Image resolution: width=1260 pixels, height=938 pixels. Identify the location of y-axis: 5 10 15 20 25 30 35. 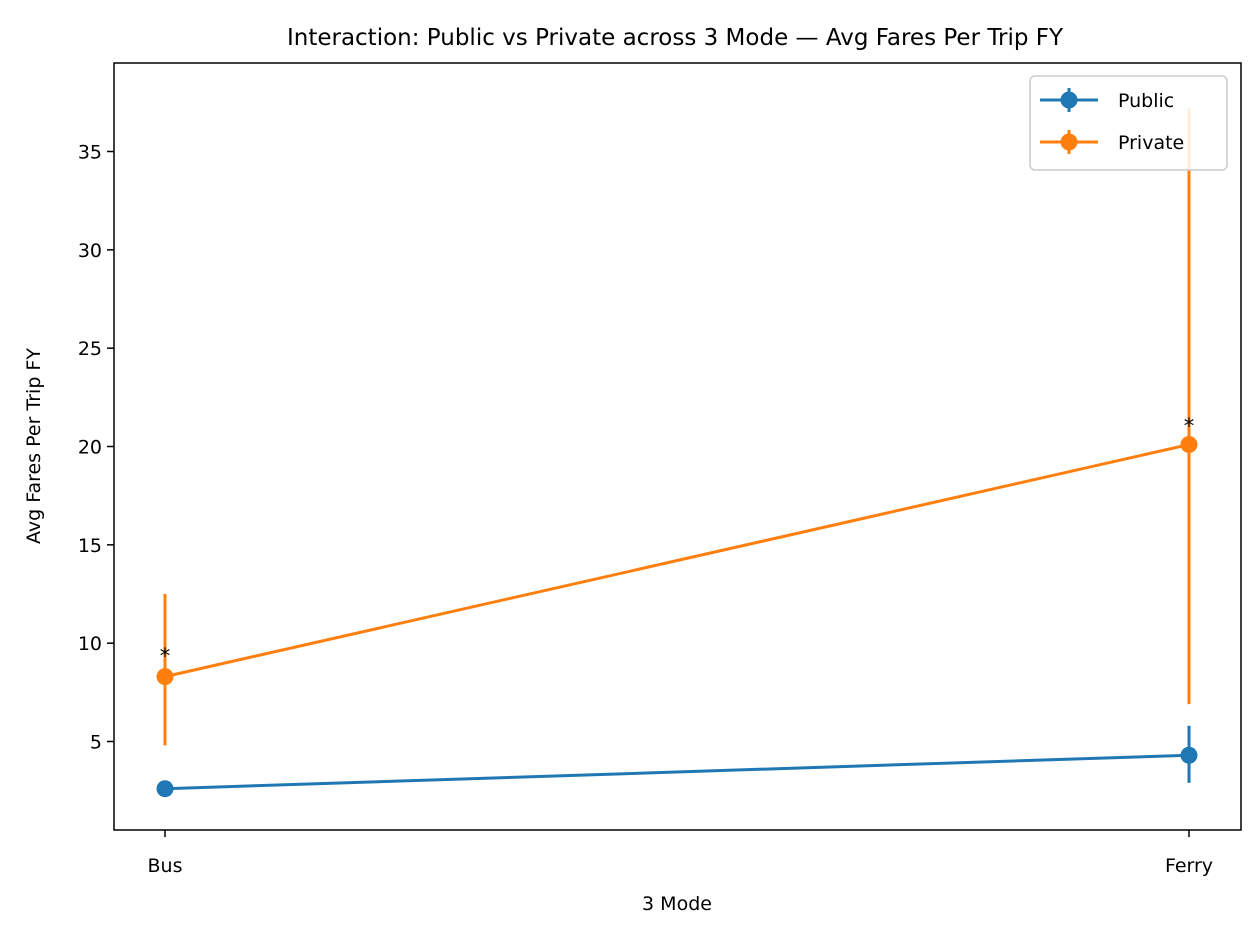
(96, 448).